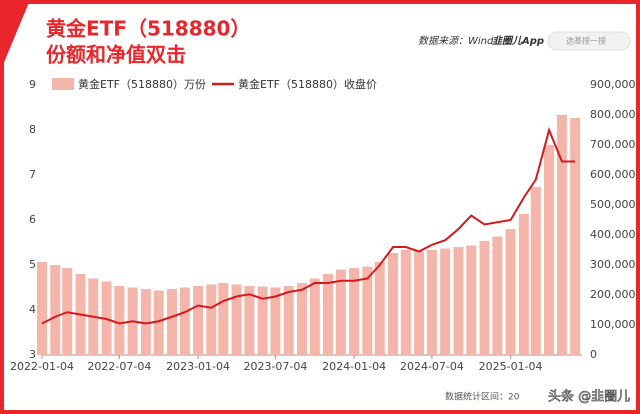 Image resolution: width=640 pixels, height=414 pixels. What do you see at coordinates (63, 84) in the screenshot?
I see `legend-swatch` at bounding box center [63, 84].